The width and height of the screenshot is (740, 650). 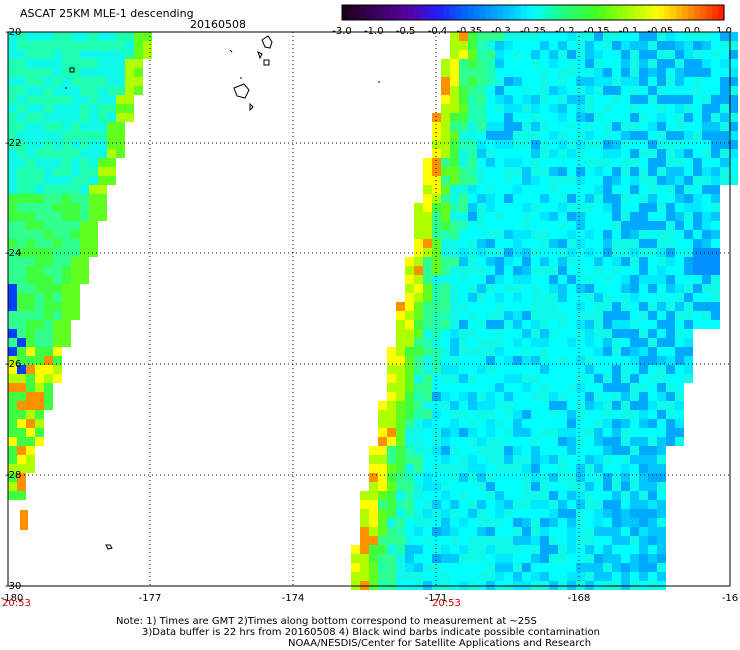 I want to click on island-outline, so click(x=231, y=51).